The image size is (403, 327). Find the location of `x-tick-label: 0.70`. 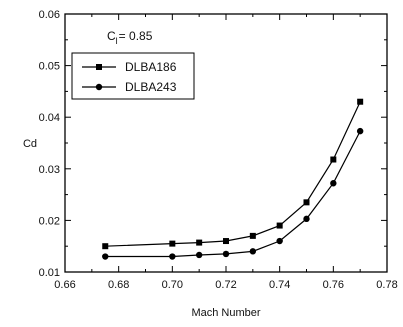

x-tick-label: 0.70 is located at coordinates (172, 285).